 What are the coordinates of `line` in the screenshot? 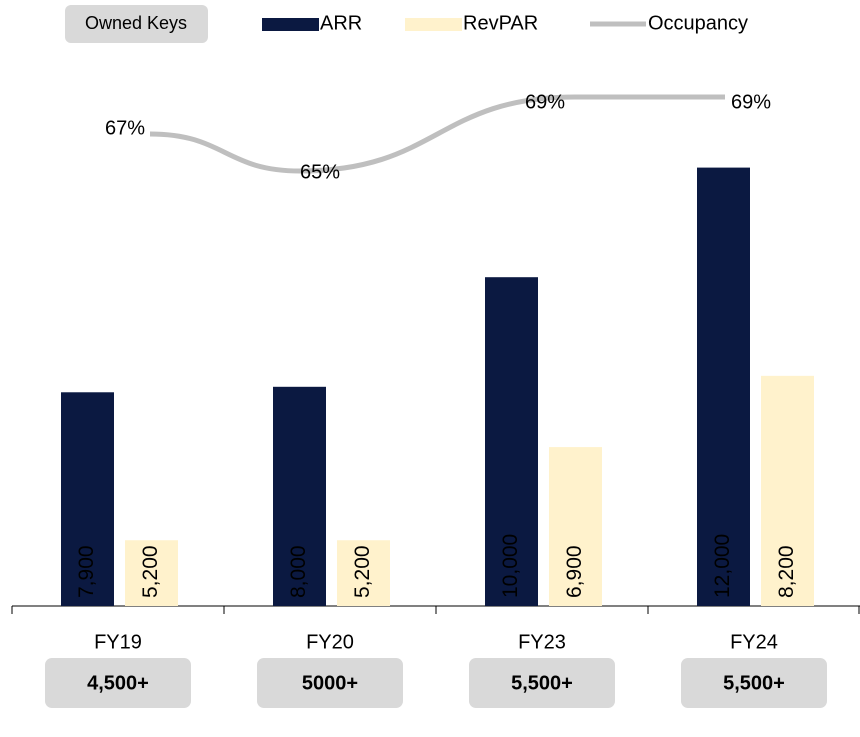 It's located at (437, 134).